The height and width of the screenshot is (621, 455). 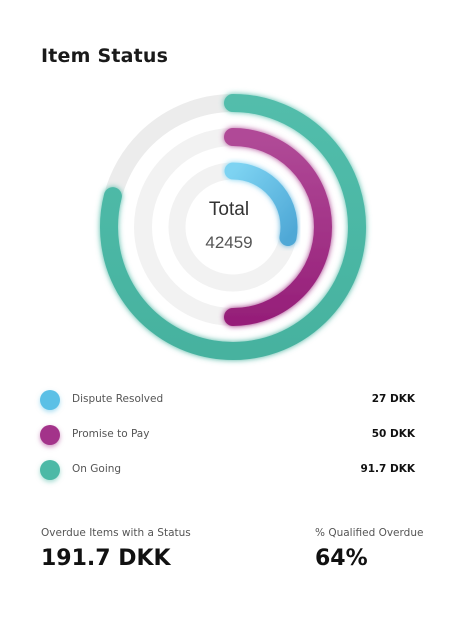 I want to click on ring-promise-to-pay, so click(x=278, y=227).